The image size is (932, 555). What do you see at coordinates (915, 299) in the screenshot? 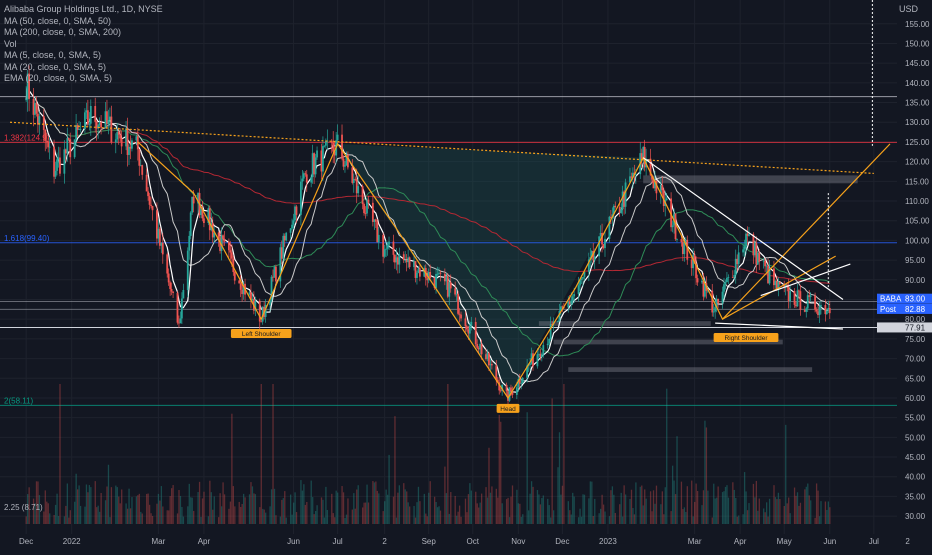
I see `last-price-label-value: 83.00` at bounding box center [915, 299].